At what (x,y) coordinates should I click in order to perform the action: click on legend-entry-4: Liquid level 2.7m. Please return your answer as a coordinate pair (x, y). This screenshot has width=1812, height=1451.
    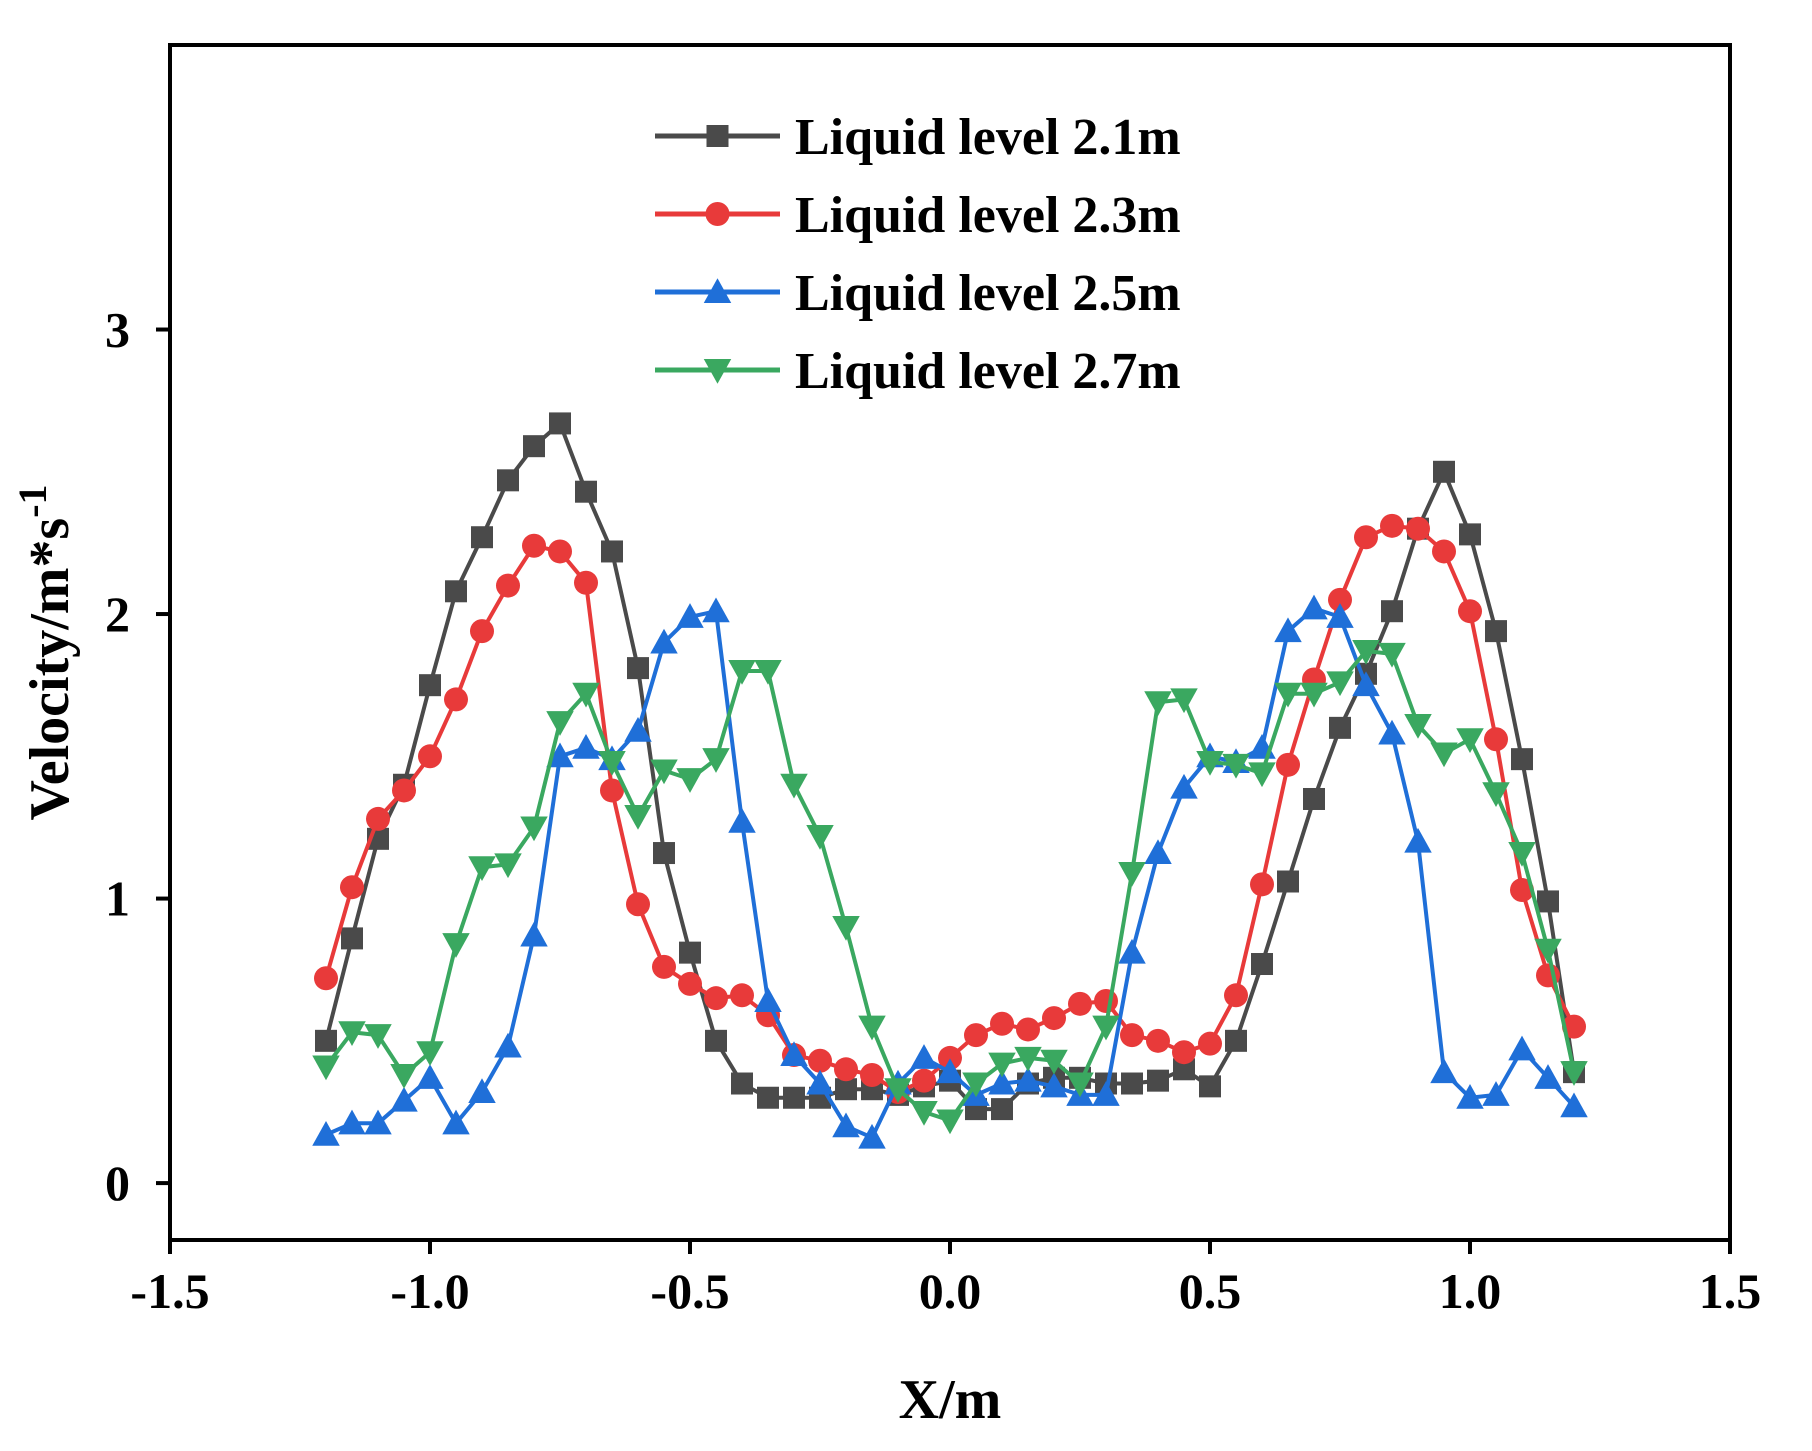
    Looking at the image, I should click on (918, 371).